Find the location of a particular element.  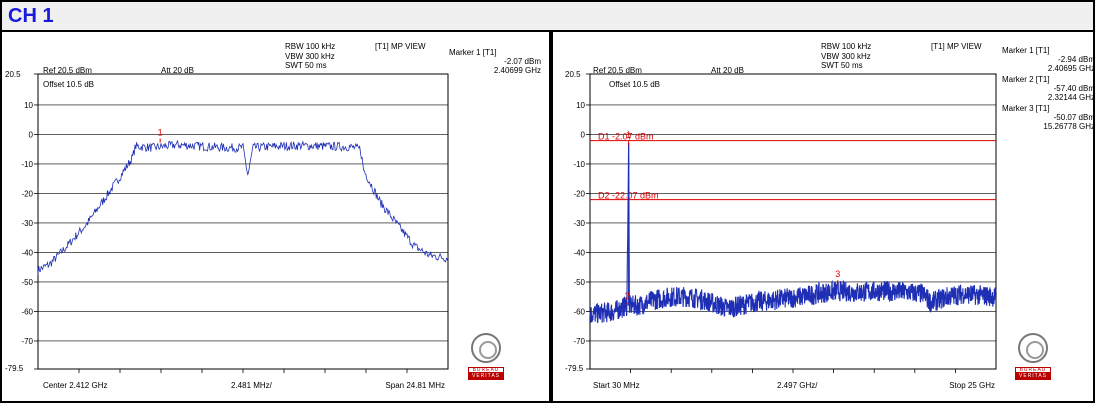

center-frequency-label: Center 2.412 GHz is located at coordinates (75, 385).